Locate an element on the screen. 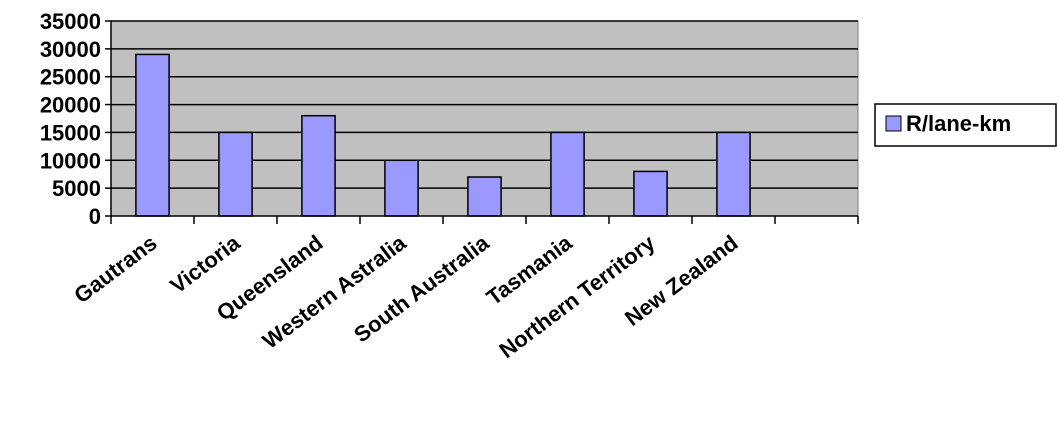  y-tick-label: 10000 is located at coordinates (70, 160).